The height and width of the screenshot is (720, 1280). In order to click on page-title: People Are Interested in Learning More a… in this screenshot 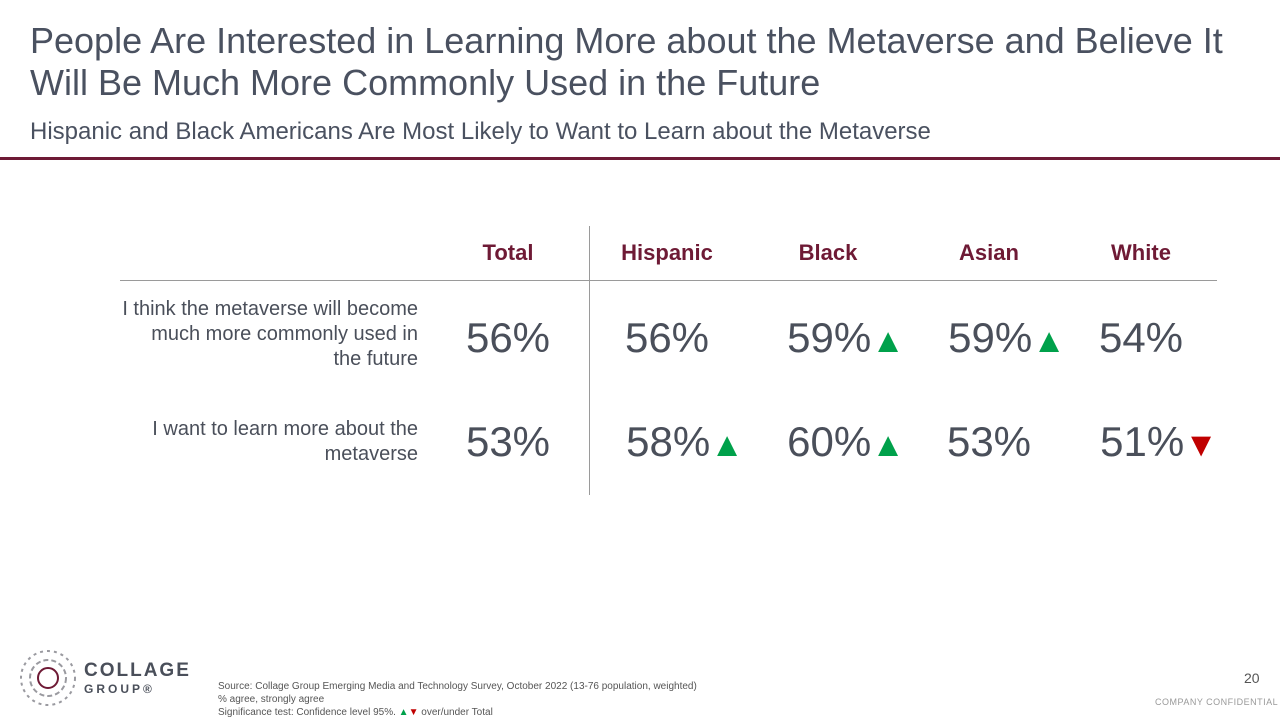, I will do `click(626, 61)`.